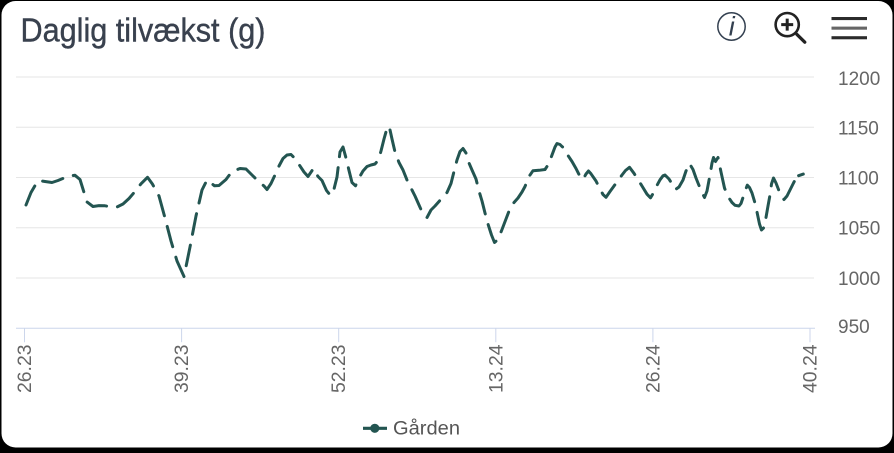 Image resolution: width=894 pixels, height=453 pixels. Describe the element at coordinates (811, 368) in the screenshot. I see `svg-text: 40.24` at that location.